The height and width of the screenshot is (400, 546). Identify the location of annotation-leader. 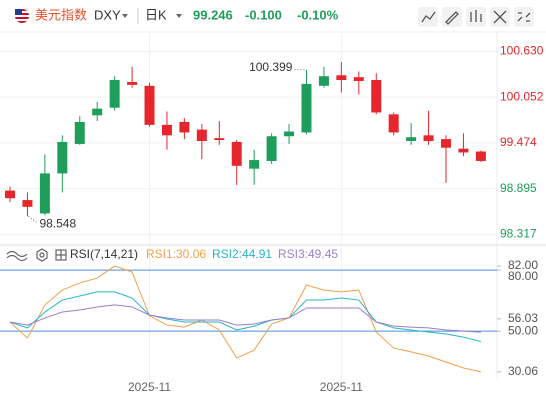
(33, 219).